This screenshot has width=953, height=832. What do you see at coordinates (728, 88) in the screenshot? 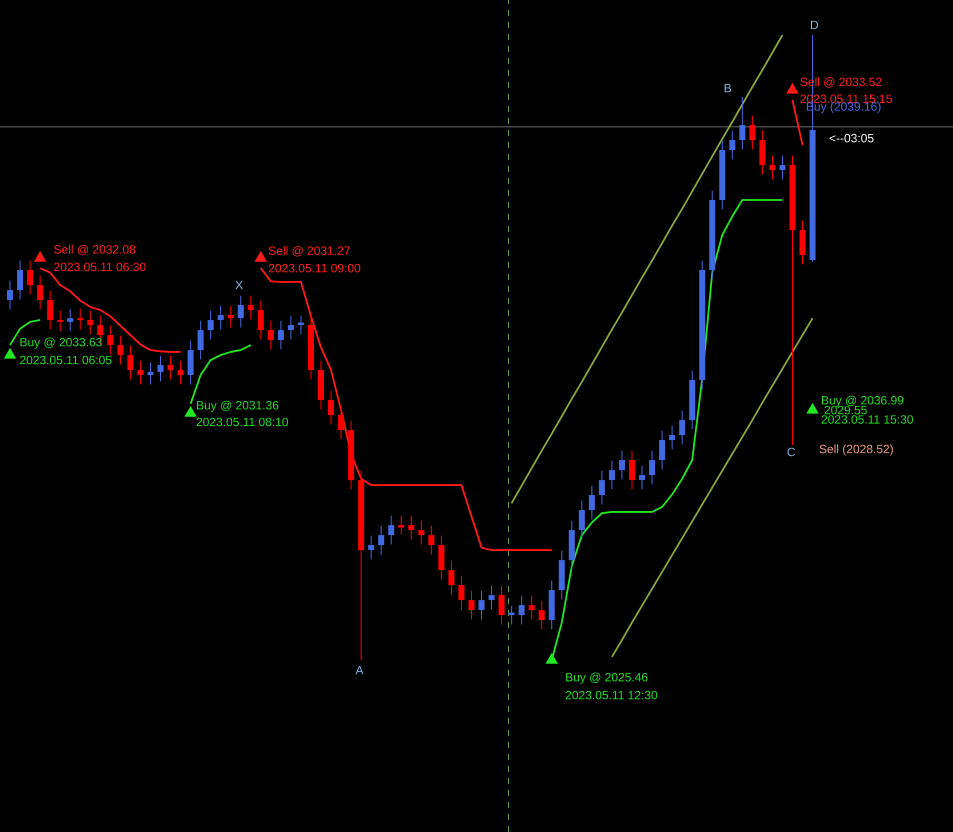
I see `annotation: B` at bounding box center [728, 88].